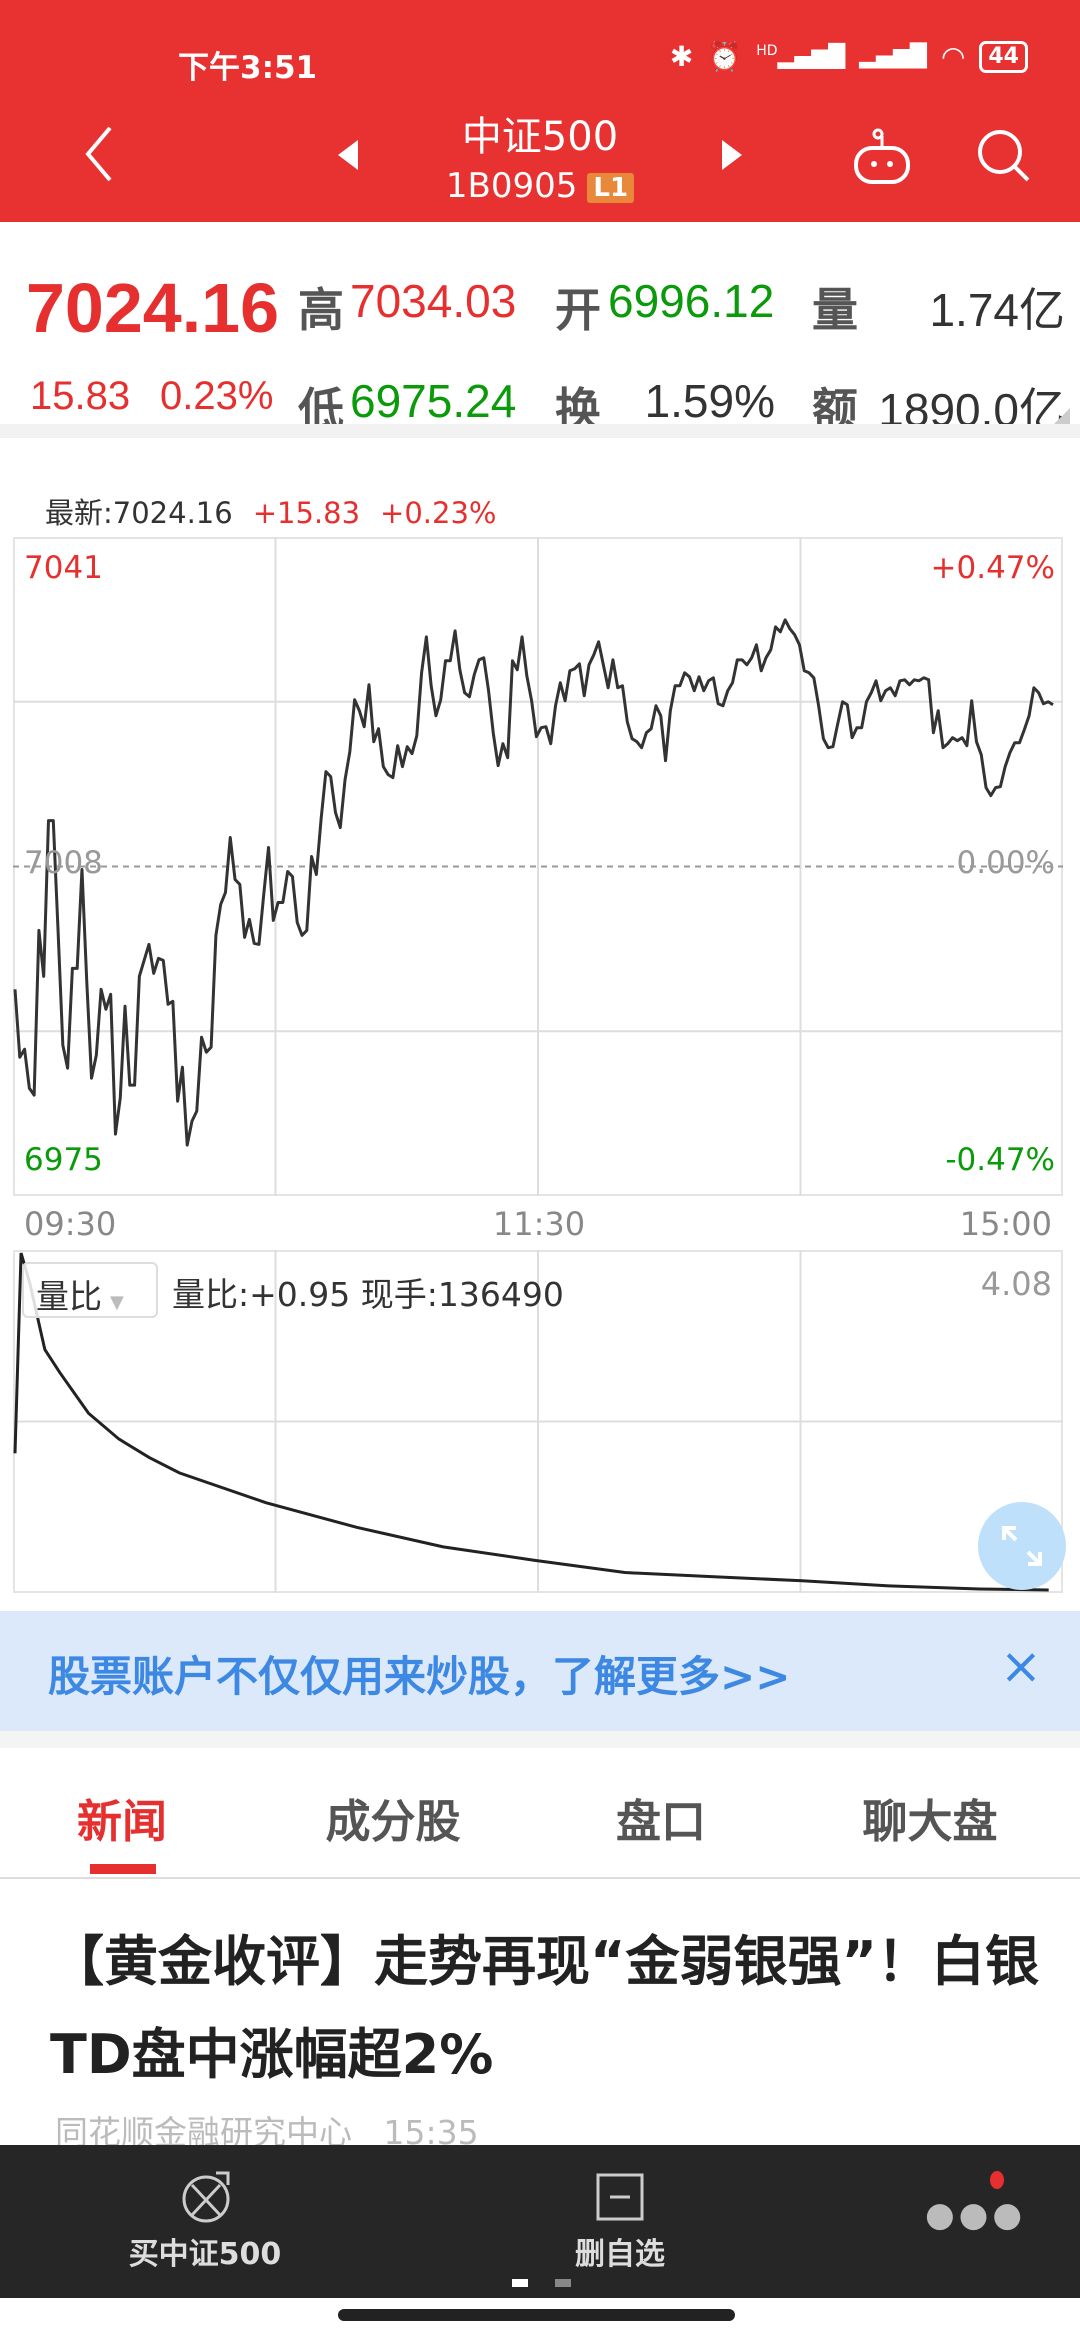 This screenshot has width=1080, height=2340. What do you see at coordinates (997, 2180) in the screenshot?
I see `notification-dot` at bounding box center [997, 2180].